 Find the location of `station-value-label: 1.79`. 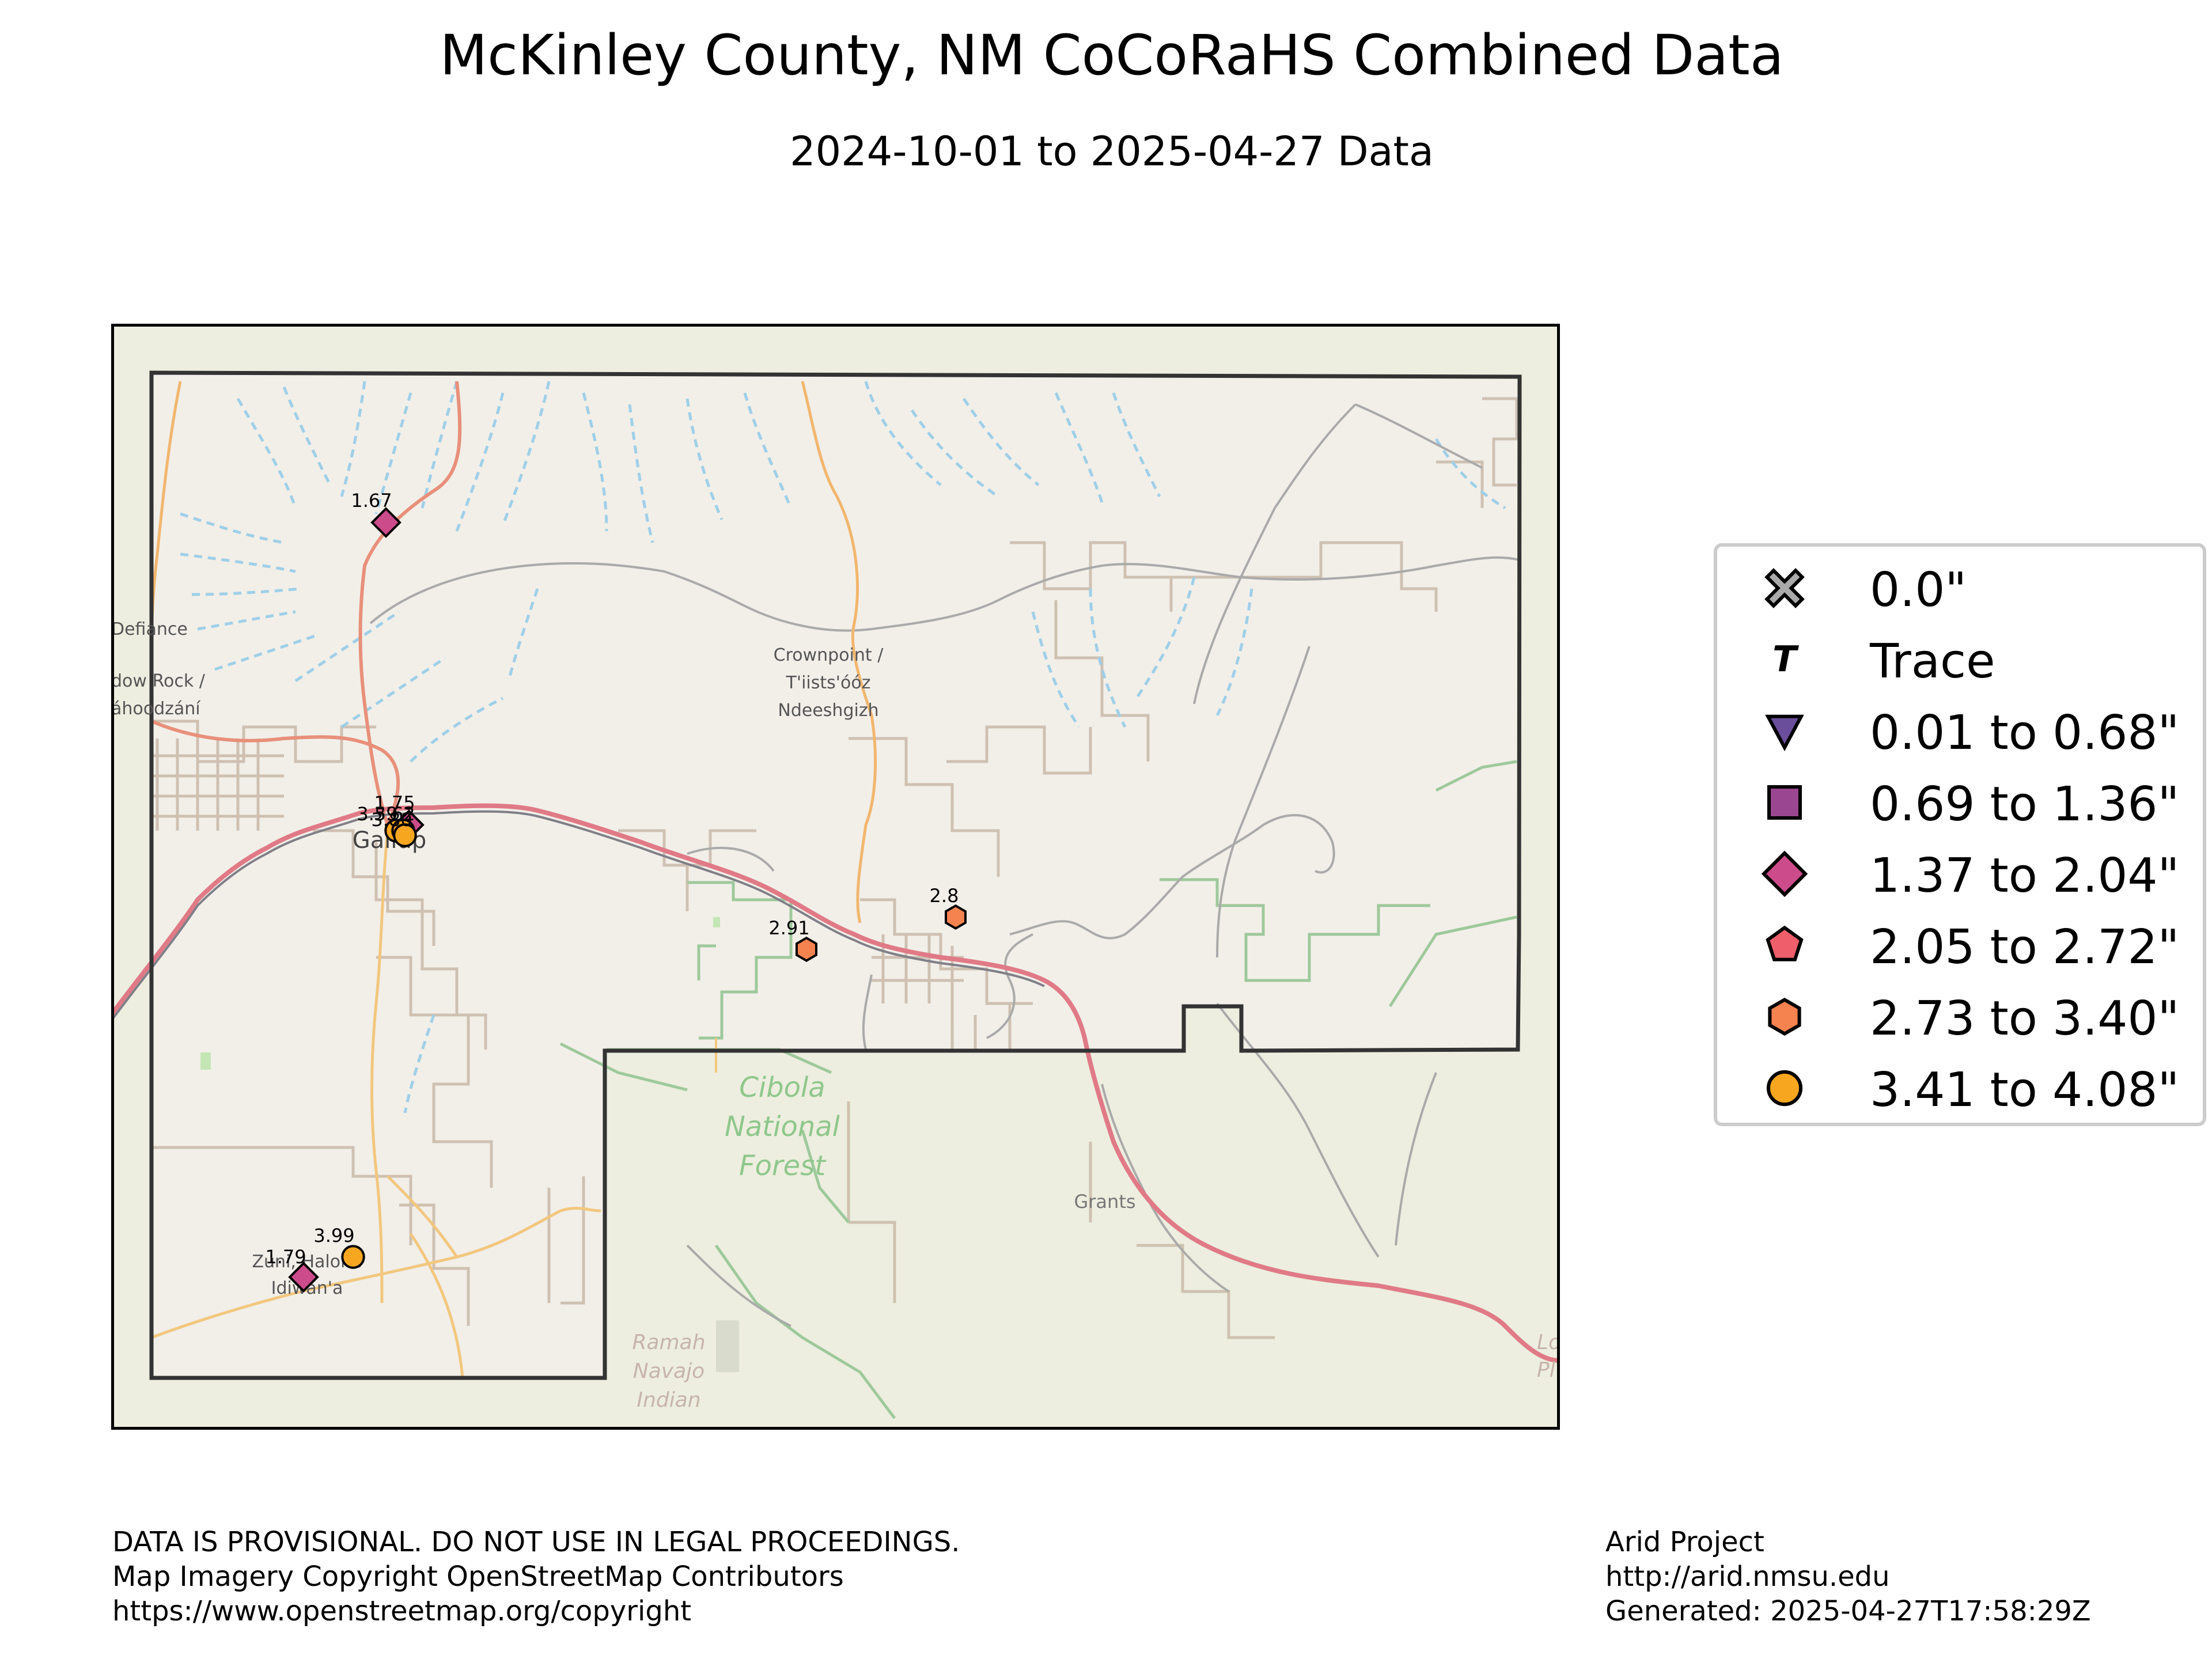

station-value-label: 1.79 is located at coordinates (285, 1257).